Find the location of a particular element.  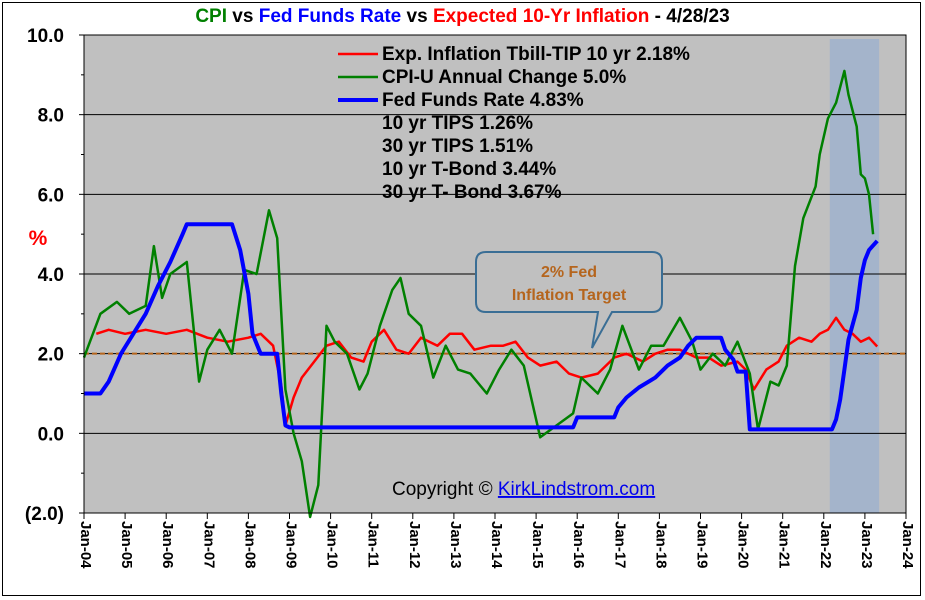

copyright: Copyright © KirkLindstrom.com is located at coordinates (523, 489).